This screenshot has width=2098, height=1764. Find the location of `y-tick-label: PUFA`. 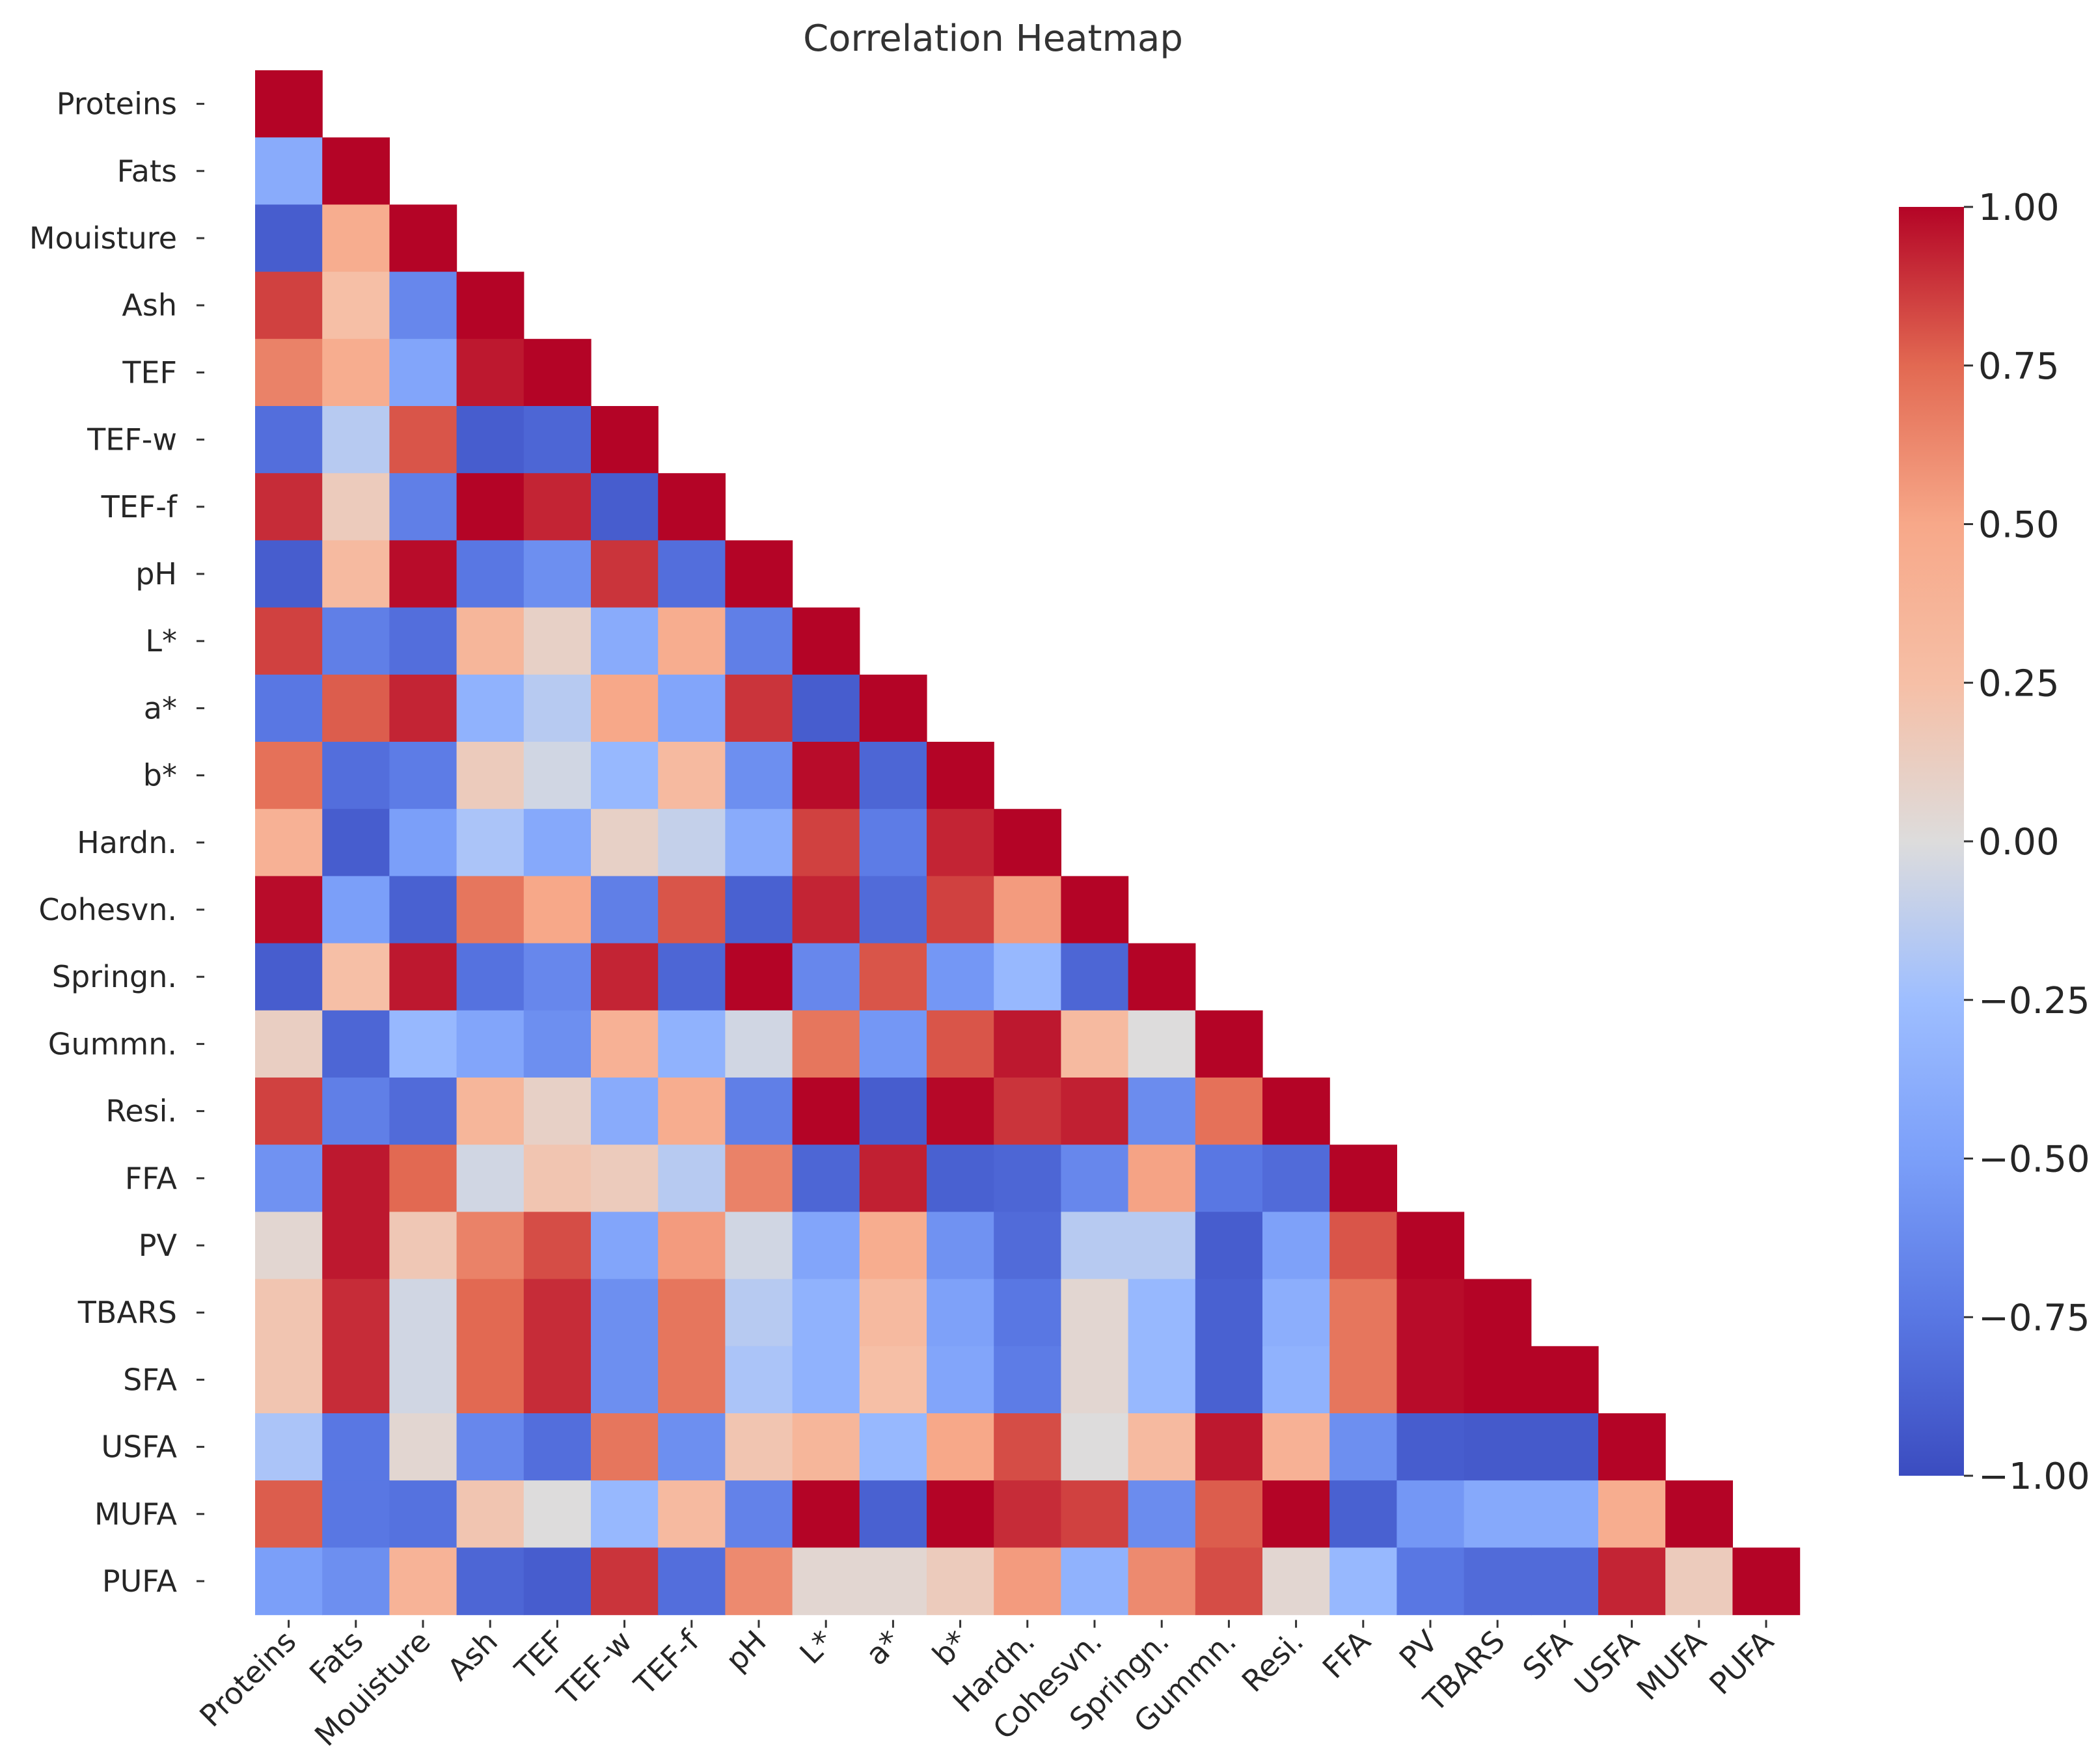

y-tick-label: PUFA is located at coordinates (140, 1581).